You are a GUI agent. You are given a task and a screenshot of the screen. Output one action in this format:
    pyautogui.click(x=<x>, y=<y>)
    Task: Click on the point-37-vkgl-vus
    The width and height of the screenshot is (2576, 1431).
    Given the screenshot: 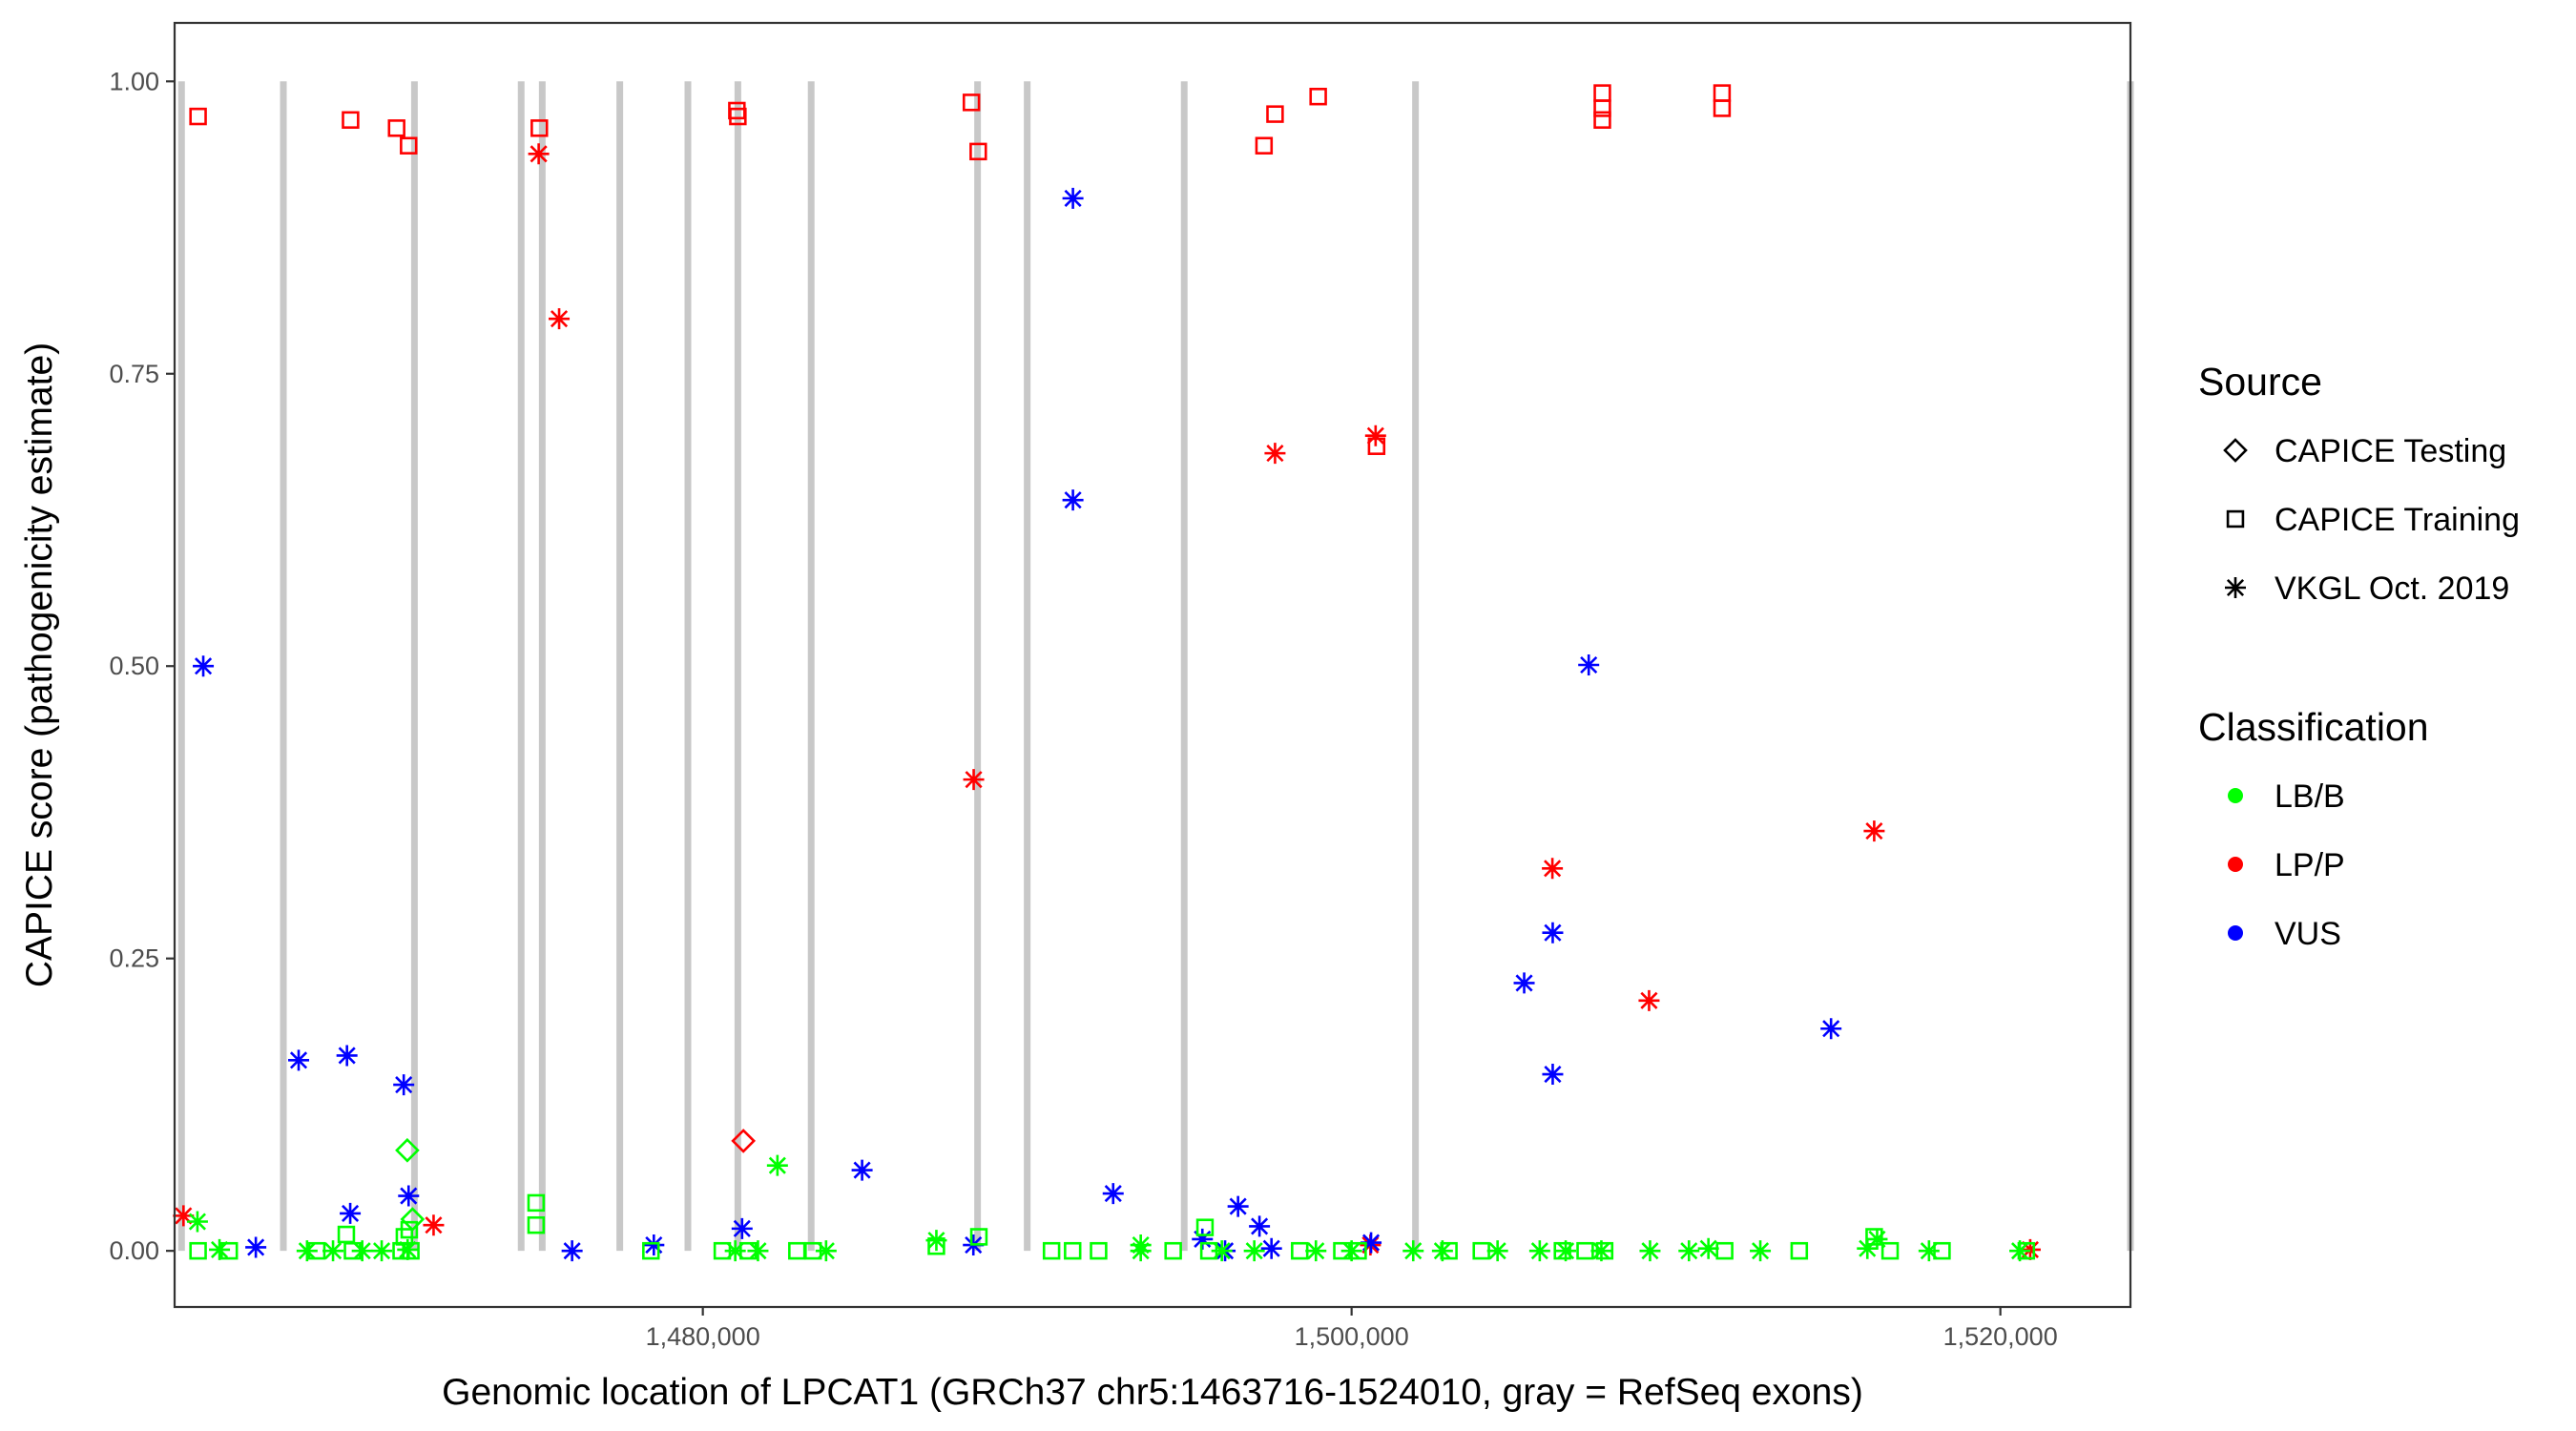 What is the action you would take?
    pyautogui.click(x=256, y=1247)
    